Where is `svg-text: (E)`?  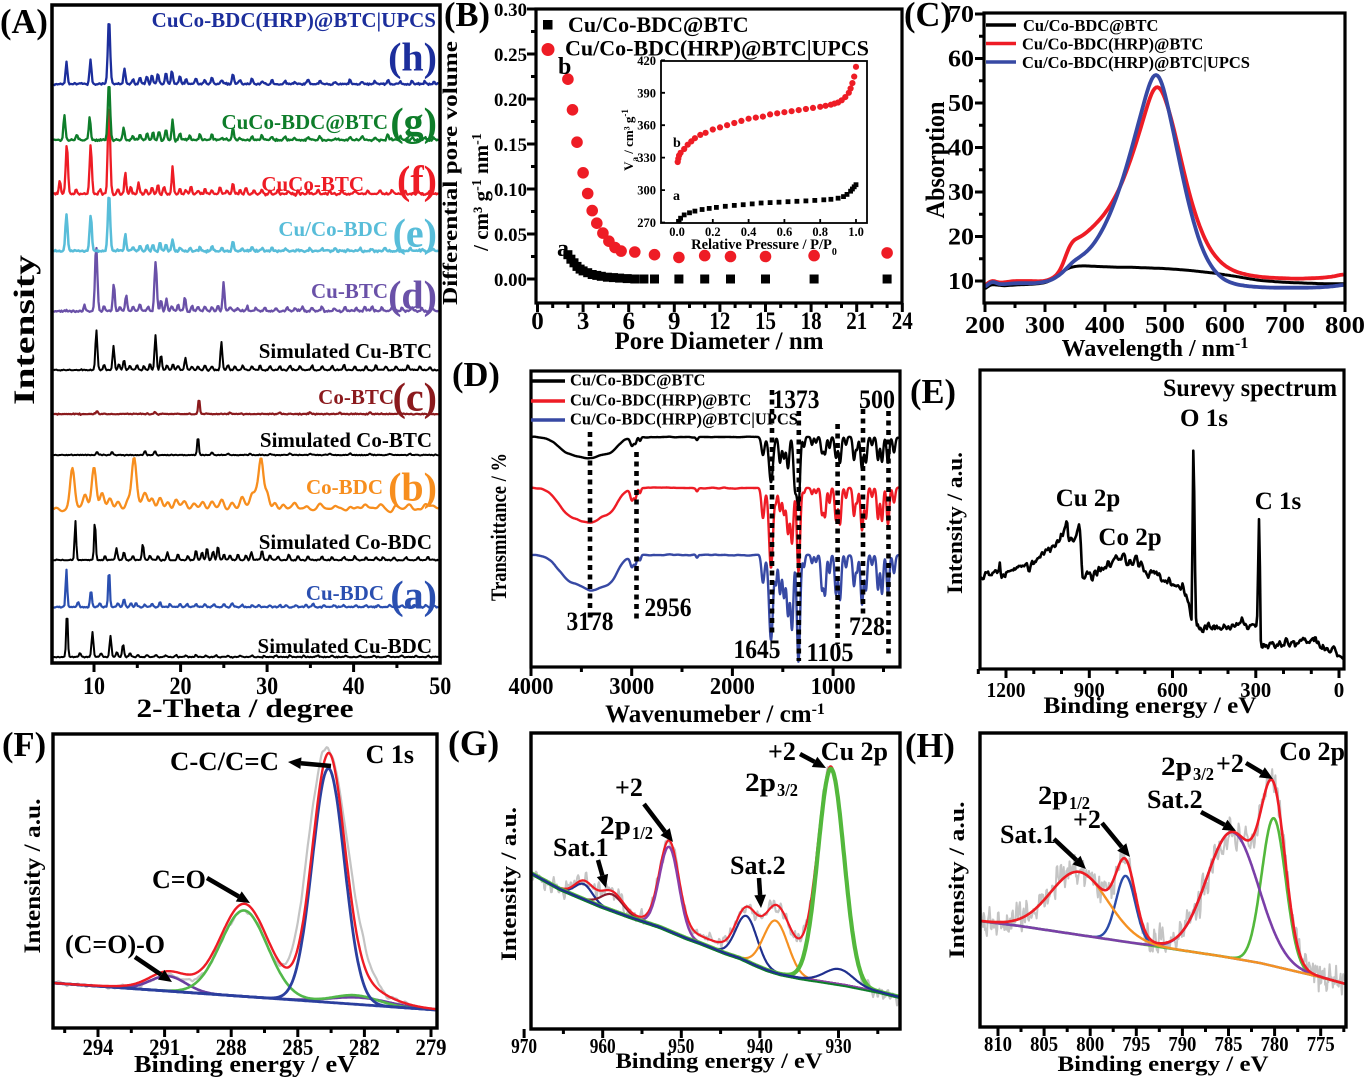
svg-text: (E) is located at coordinates (933, 392).